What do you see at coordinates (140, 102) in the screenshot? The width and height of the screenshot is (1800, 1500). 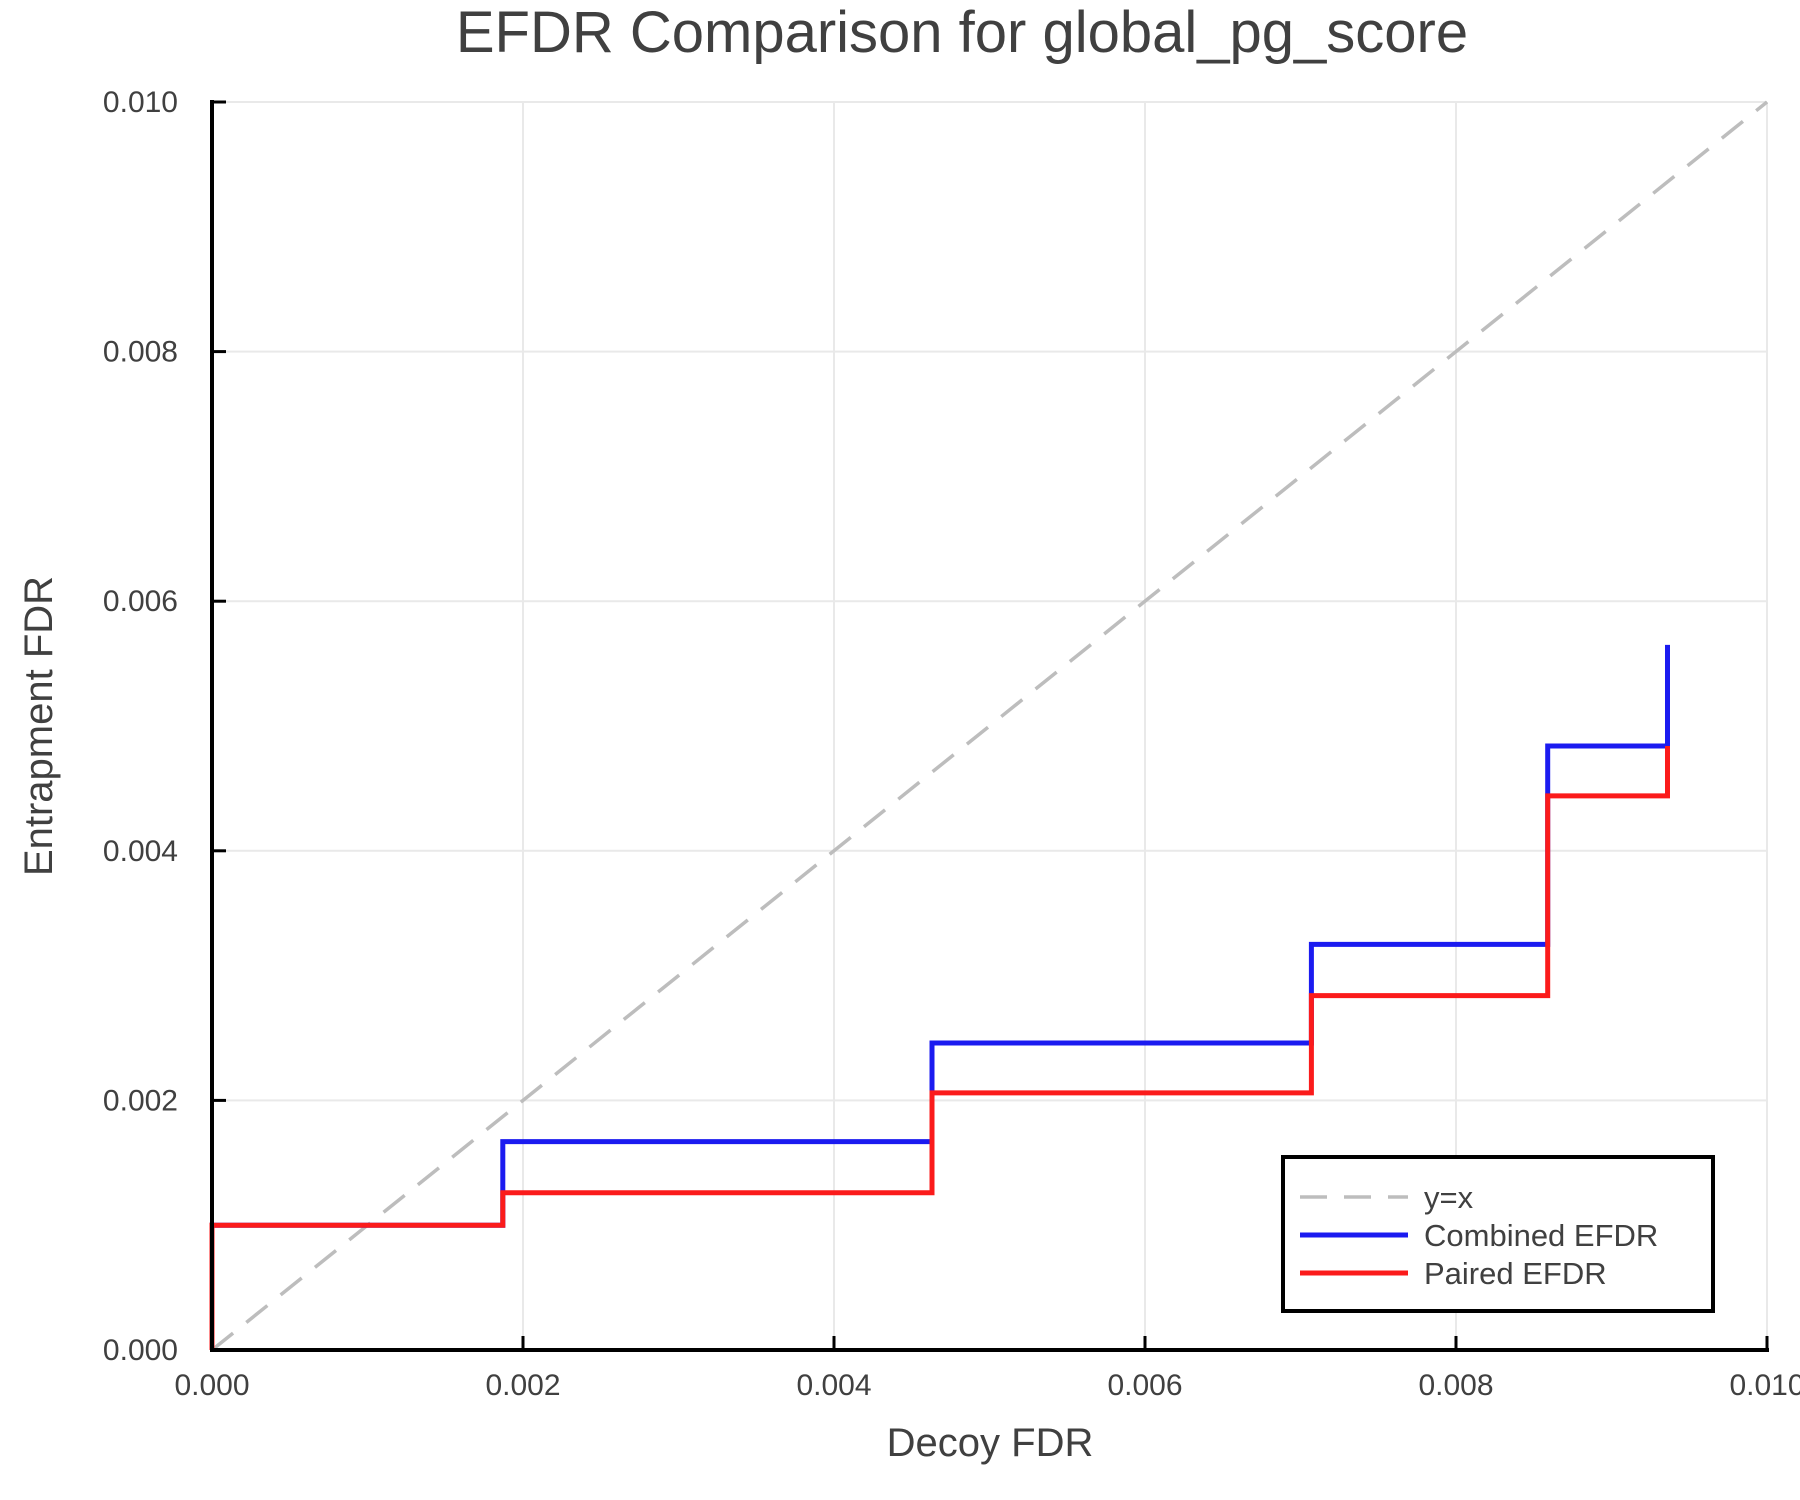 I see `y-tick-label: 0.010` at bounding box center [140, 102].